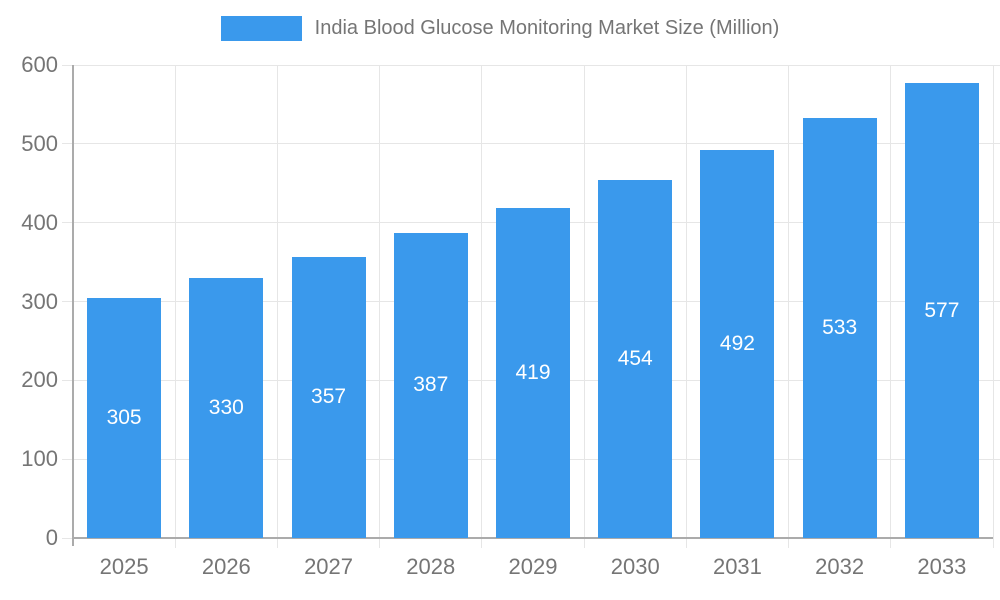 This screenshot has height=600, width=1000. What do you see at coordinates (329, 566) in the screenshot?
I see `x-axis-tick-label: 2027` at bounding box center [329, 566].